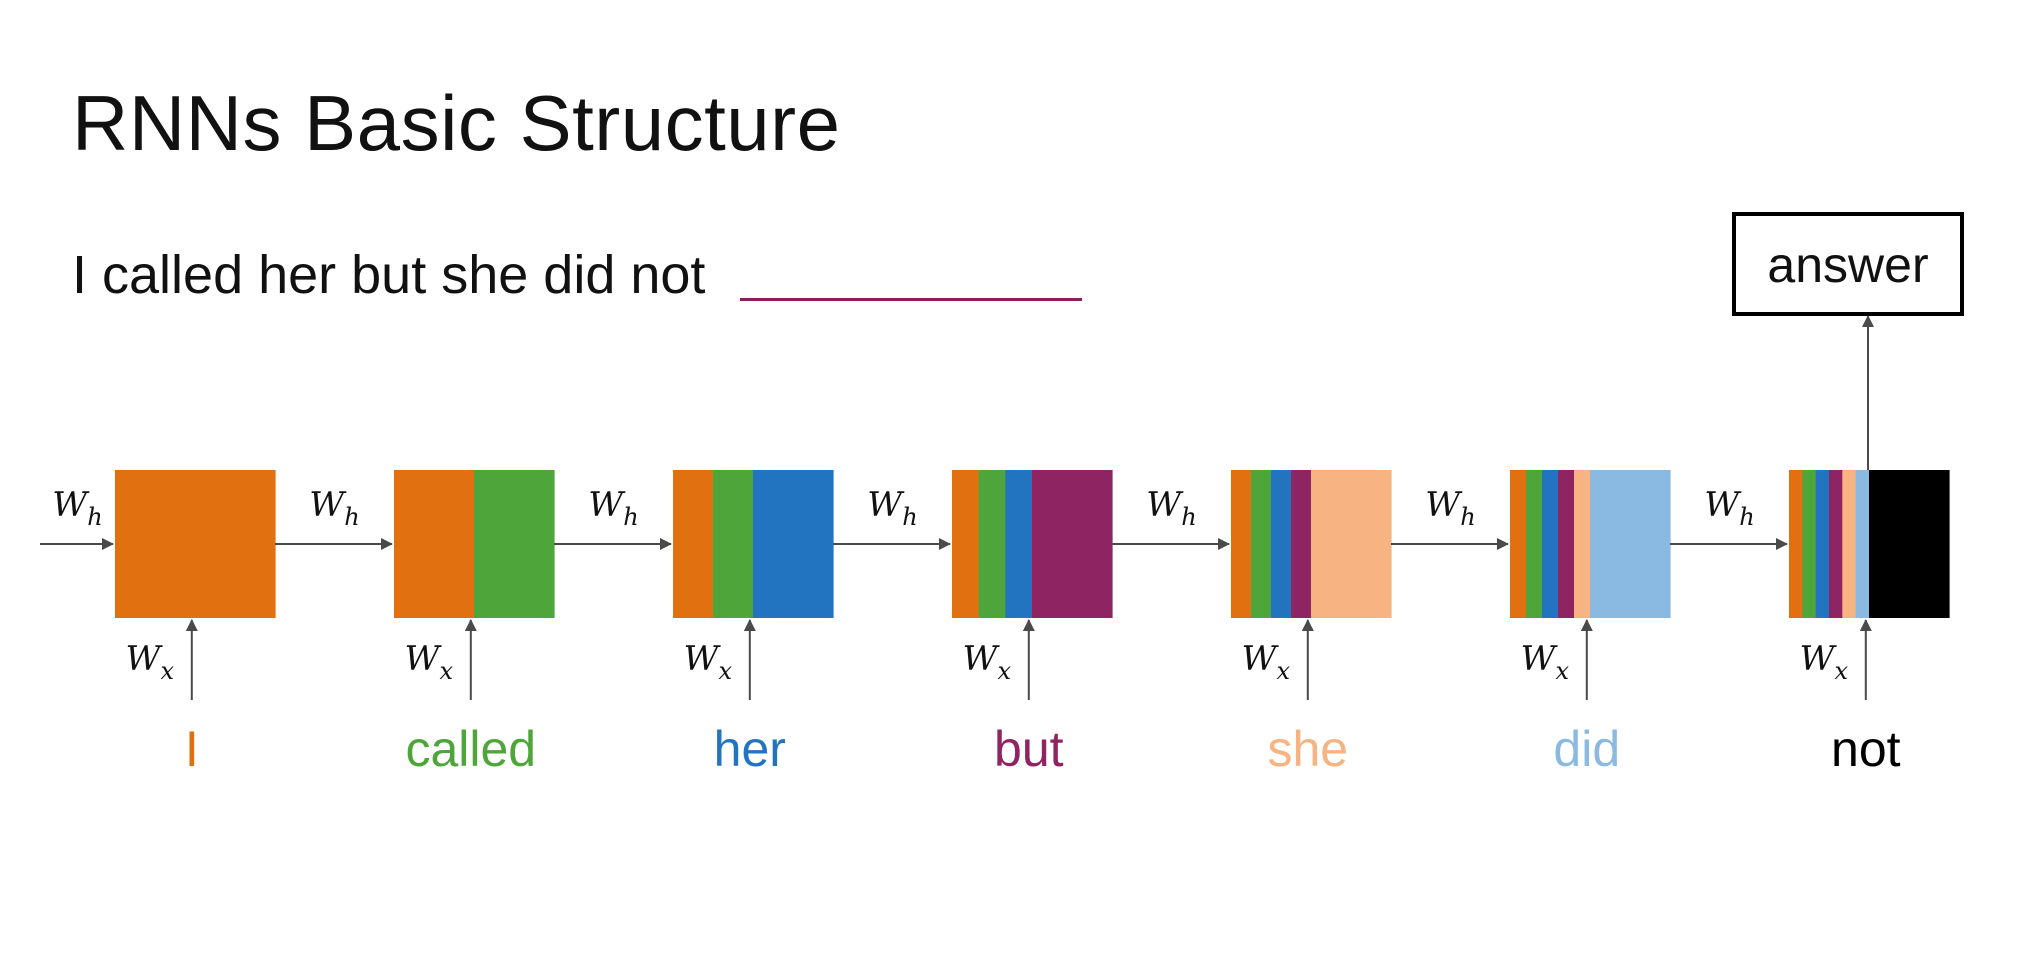 The image size is (2038, 972). What do you see at coordinates (470, 749) in the screenshot?
I see `input-word-2: called` at bounding box center [470, 749].